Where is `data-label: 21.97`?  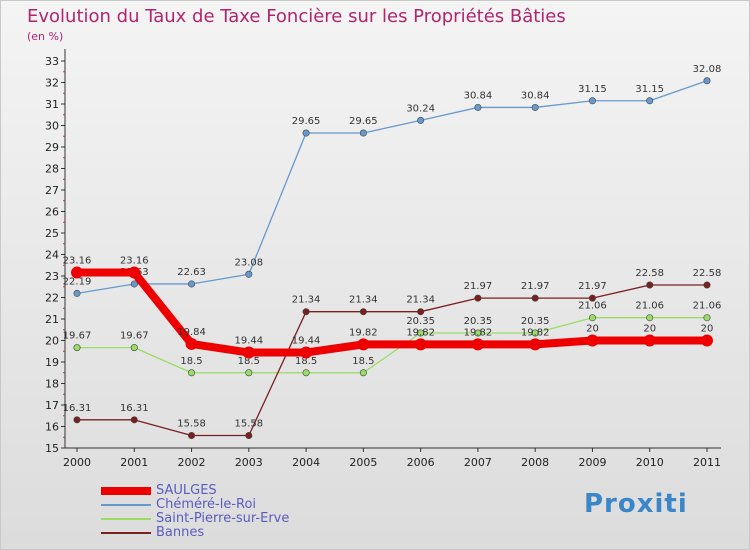 data-label: 21.97 is located at coordinates (478, 286).